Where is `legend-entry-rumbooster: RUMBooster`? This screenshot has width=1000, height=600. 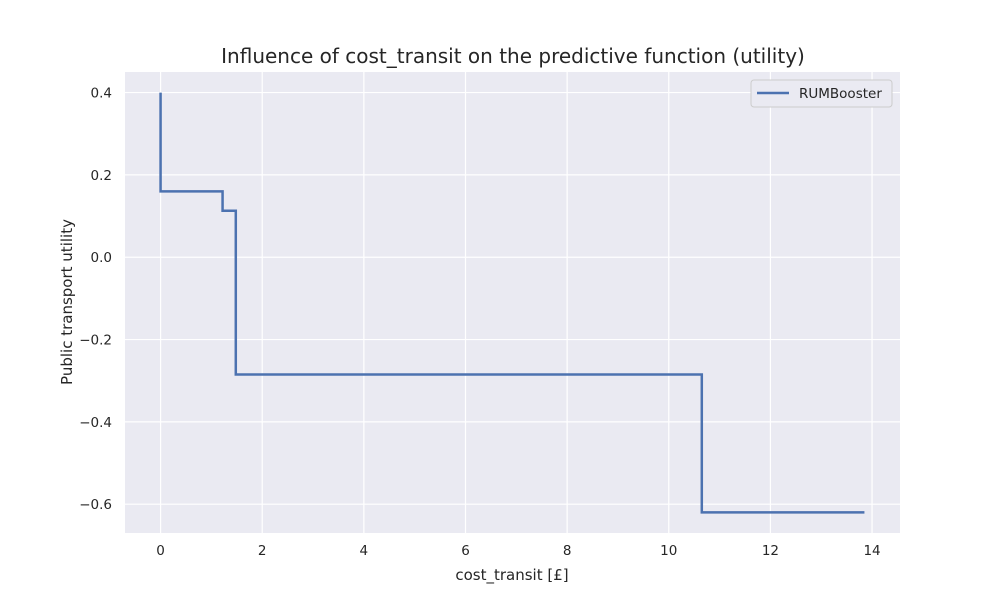
legend-entry-rumbooster: RUMBooster is located at coordinates (840, 94).